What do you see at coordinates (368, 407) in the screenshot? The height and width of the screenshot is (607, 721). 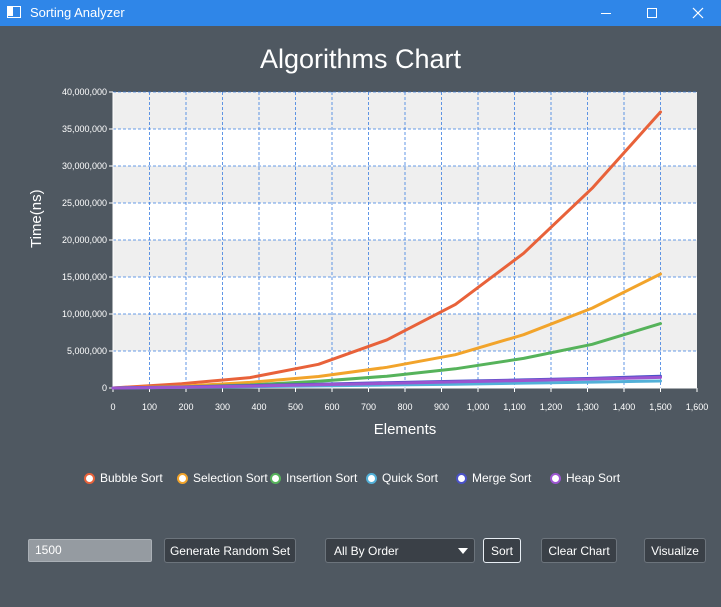 I see `x-tick-label: 700` at bounding box center [368, 407].